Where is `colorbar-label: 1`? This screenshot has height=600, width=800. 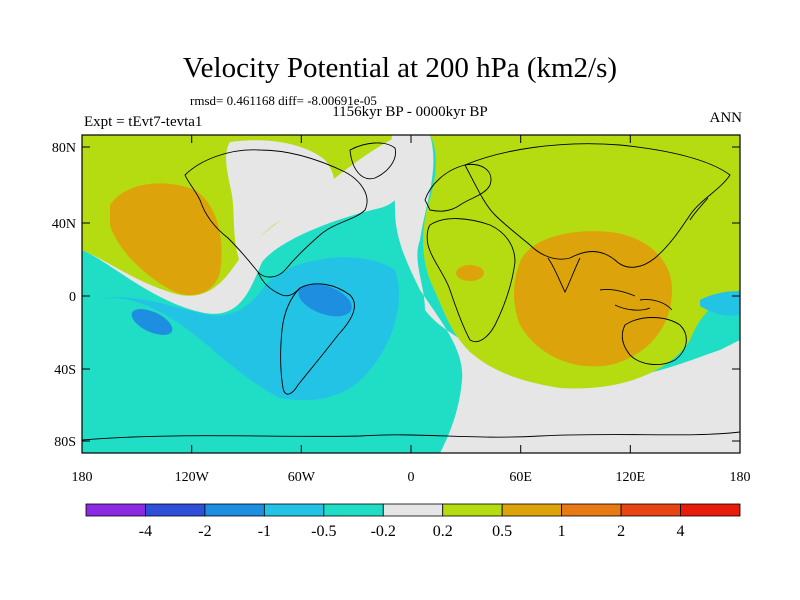 colorbar-label: 1 is located at coordinates (562, 531).